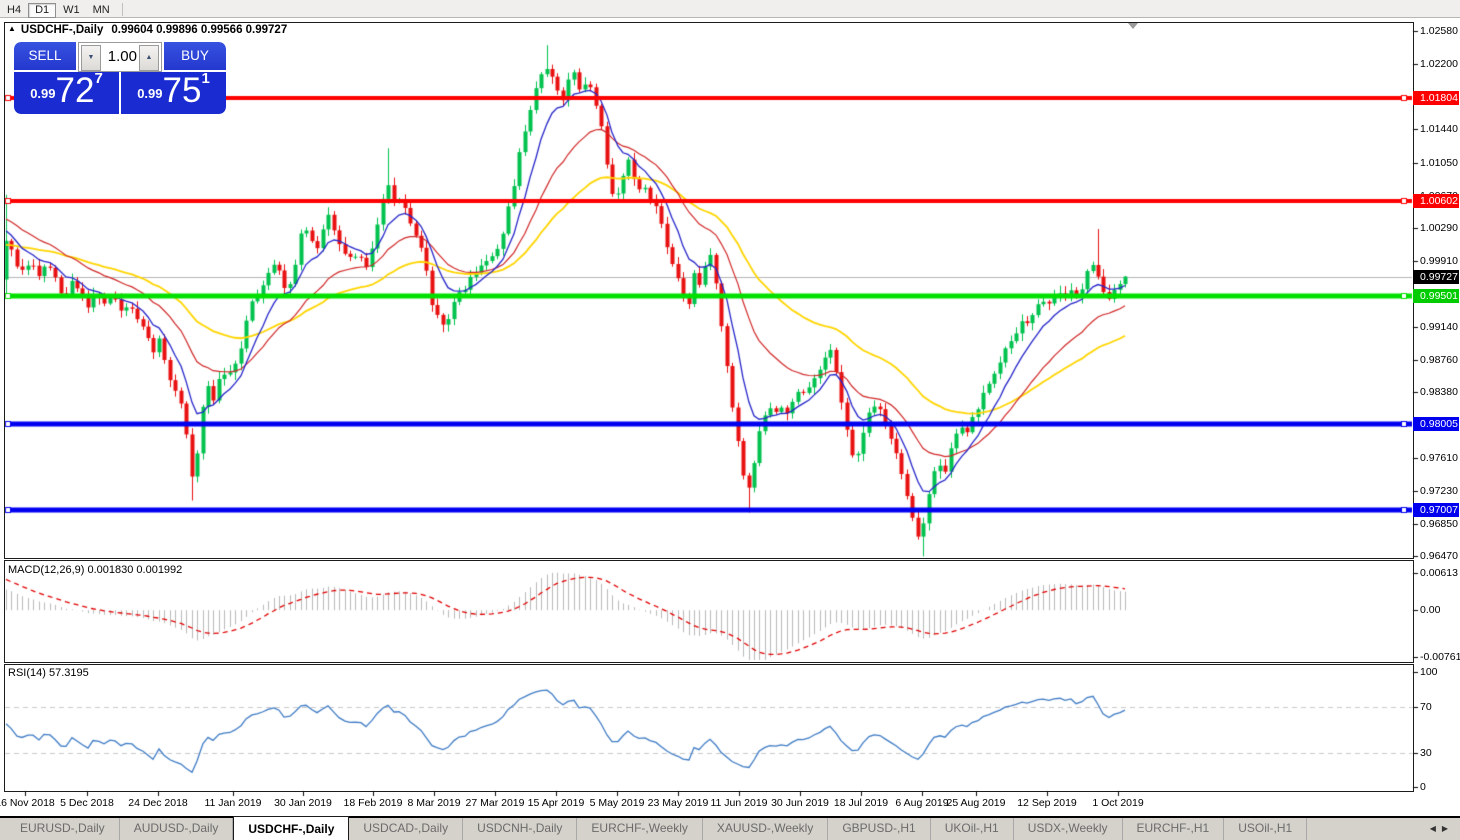 This screenshot has height=840, width=1460. I want to click on volume-value: 1.00, so click(122, 56).